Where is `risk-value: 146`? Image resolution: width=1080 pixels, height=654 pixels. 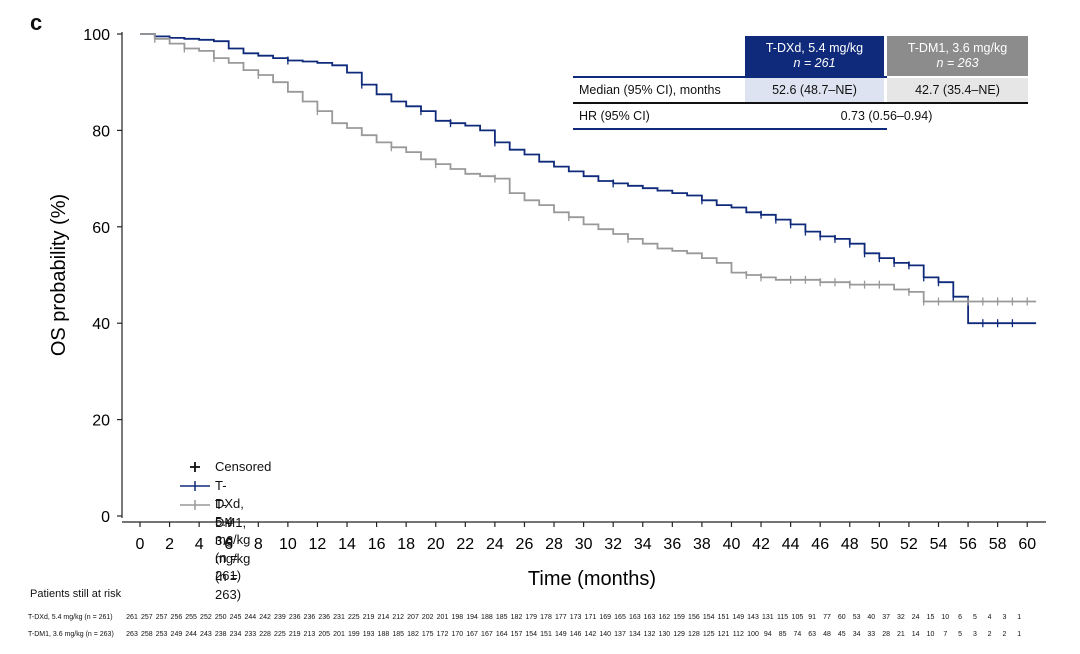 risk-value: 146 is located at coordinates (575, 634).